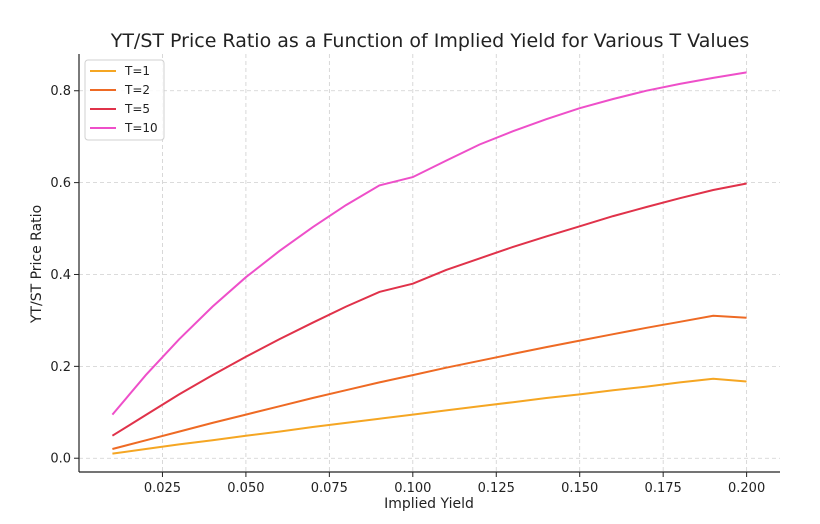 Image resolution: width=820 pixels, height=524 pixels. Describe the element at coordinates (245, 488) in the screenshot. I see `x-tick-label: 0.050` at that location.